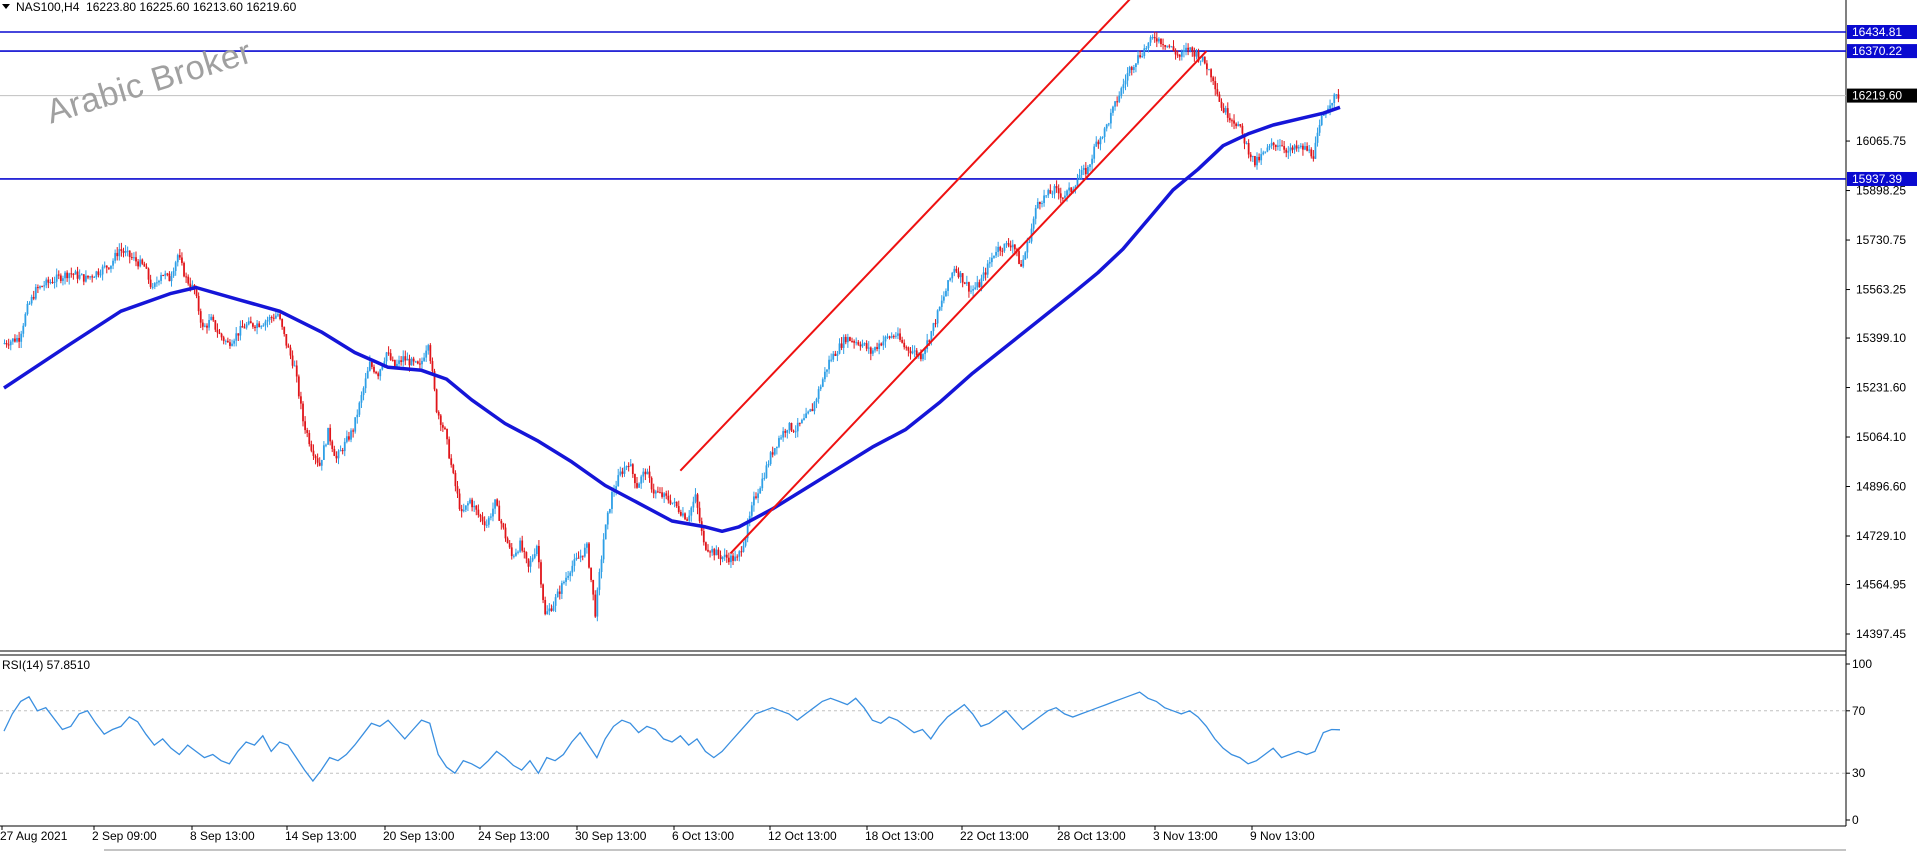 The width and height of the screenshot is (1920, 860). Describe the element at coordinates (1877, 96) in the screenshot. I see `current-price-label: 16219.60` at that location.